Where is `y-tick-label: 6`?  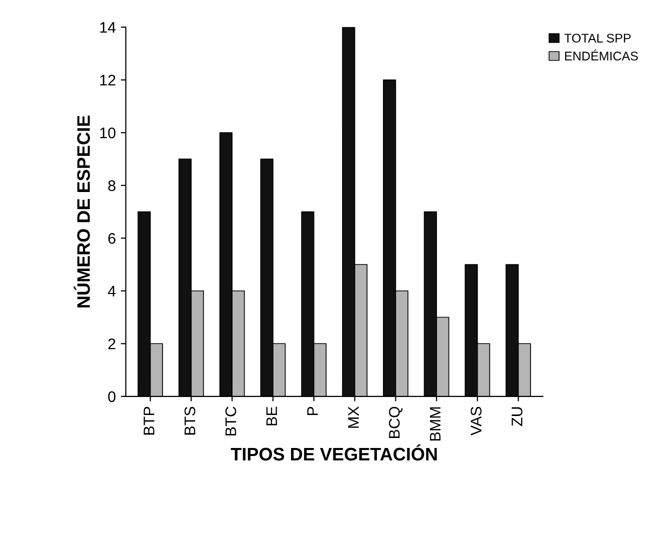
y-tick-label: 6 is located at coordinates (112, 238).